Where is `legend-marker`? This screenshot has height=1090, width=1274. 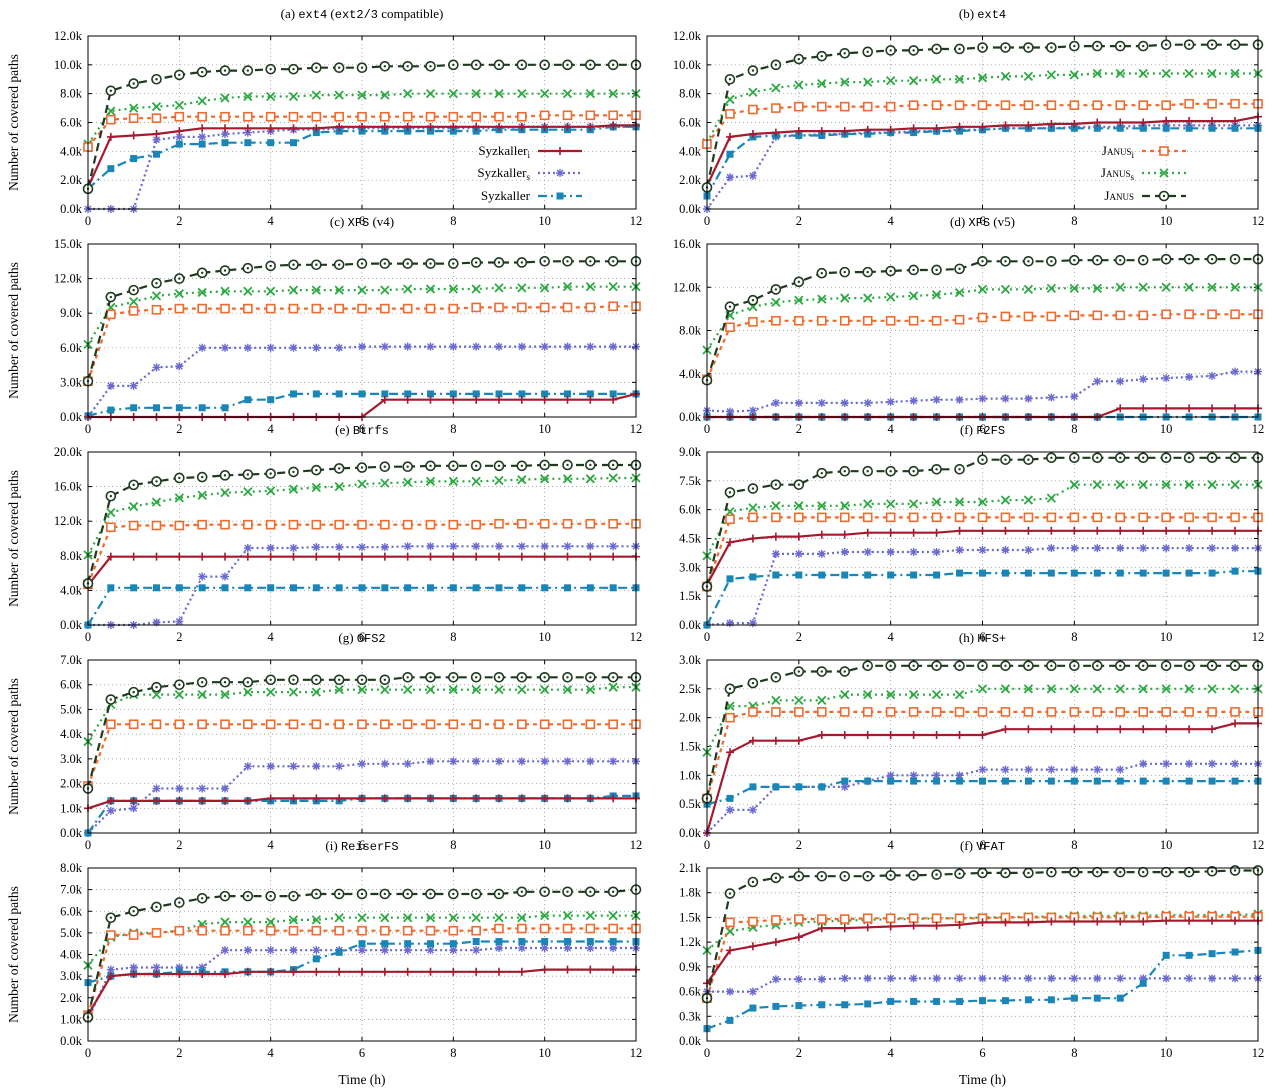 legend-marker is located at coordinates (1164, 151).